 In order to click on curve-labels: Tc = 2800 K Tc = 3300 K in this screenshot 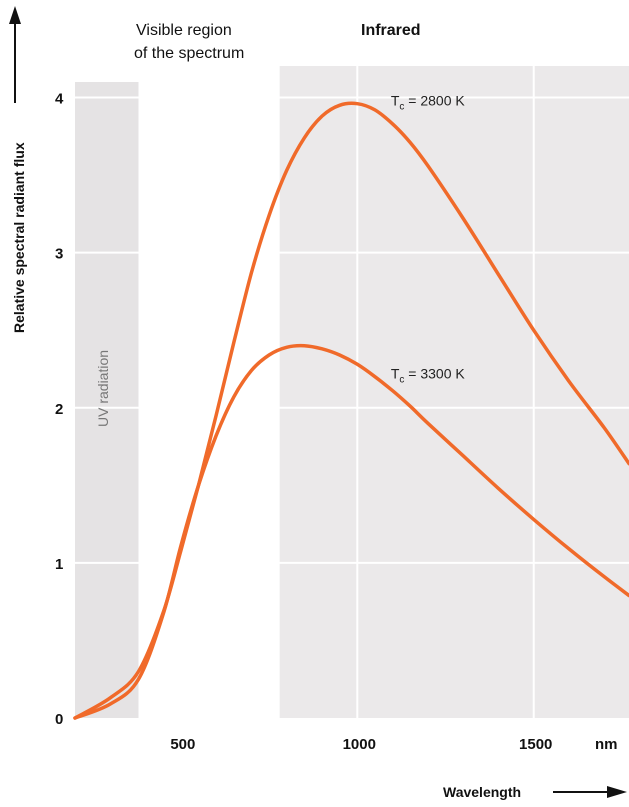, I will do `click(428, 238)`.